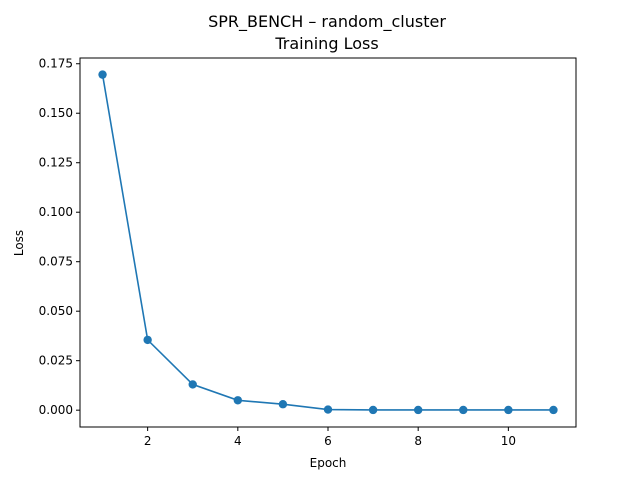  Describe the element at coordinates (418, 441) in the screenshot. I see `x-tick-label: 8` at that location.